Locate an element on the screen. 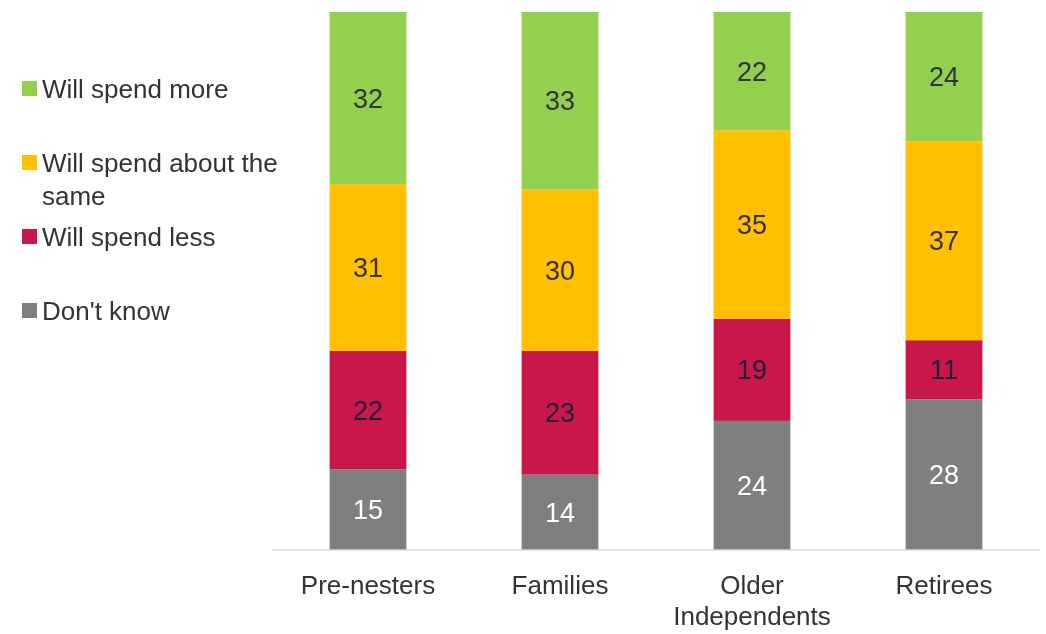 This screenshot has width=1046, height=634. data-label: 23 is located at coordinates (560, 413).